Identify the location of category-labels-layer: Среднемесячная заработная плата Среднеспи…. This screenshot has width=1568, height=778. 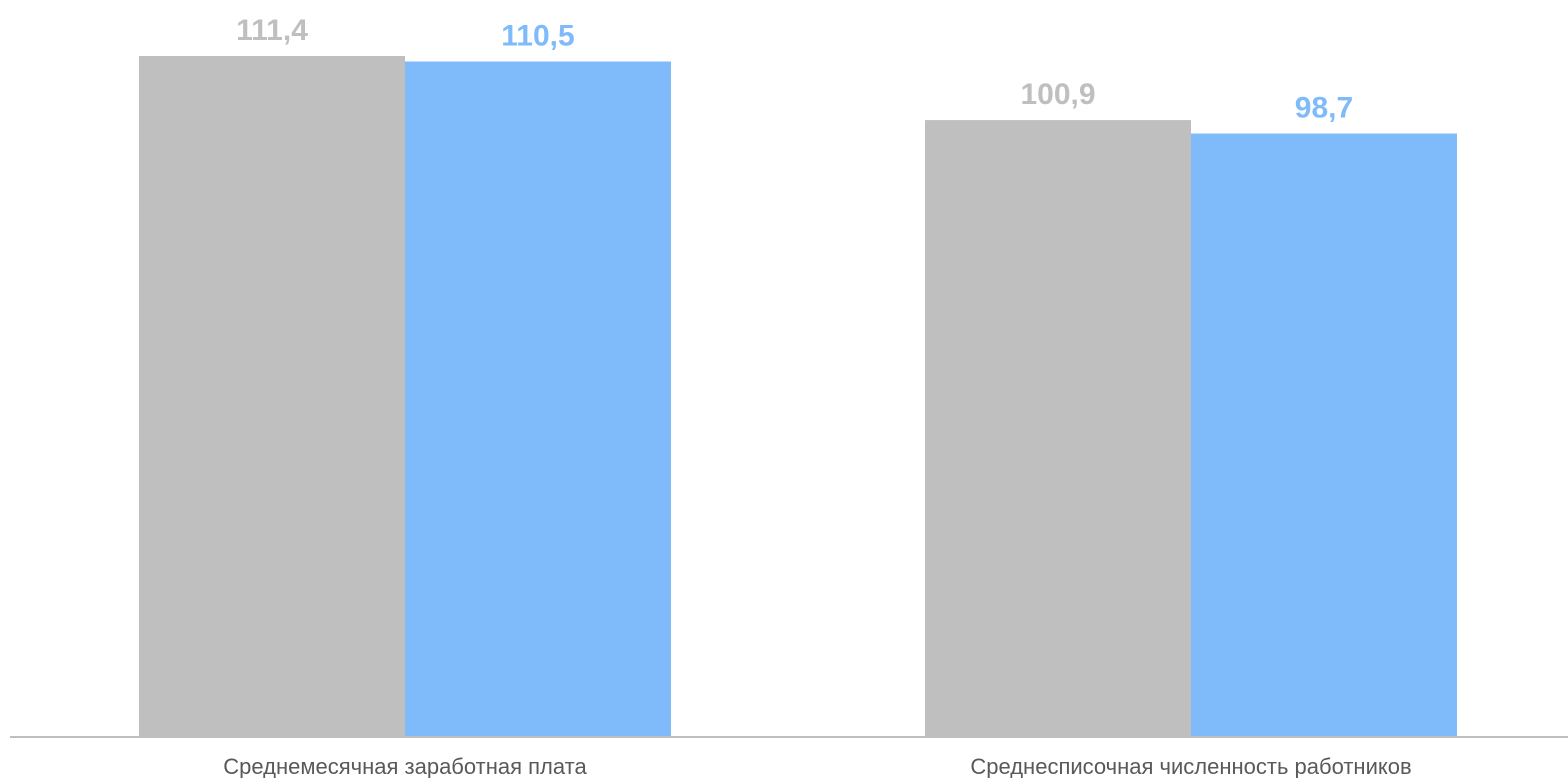
(817, 766).